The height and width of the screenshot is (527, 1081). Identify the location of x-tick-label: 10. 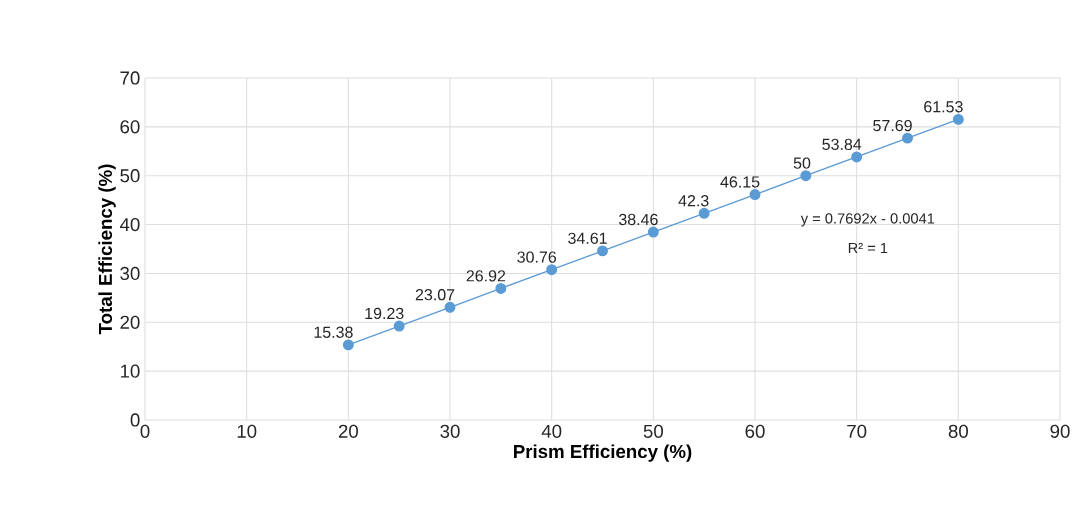
(247, 431).